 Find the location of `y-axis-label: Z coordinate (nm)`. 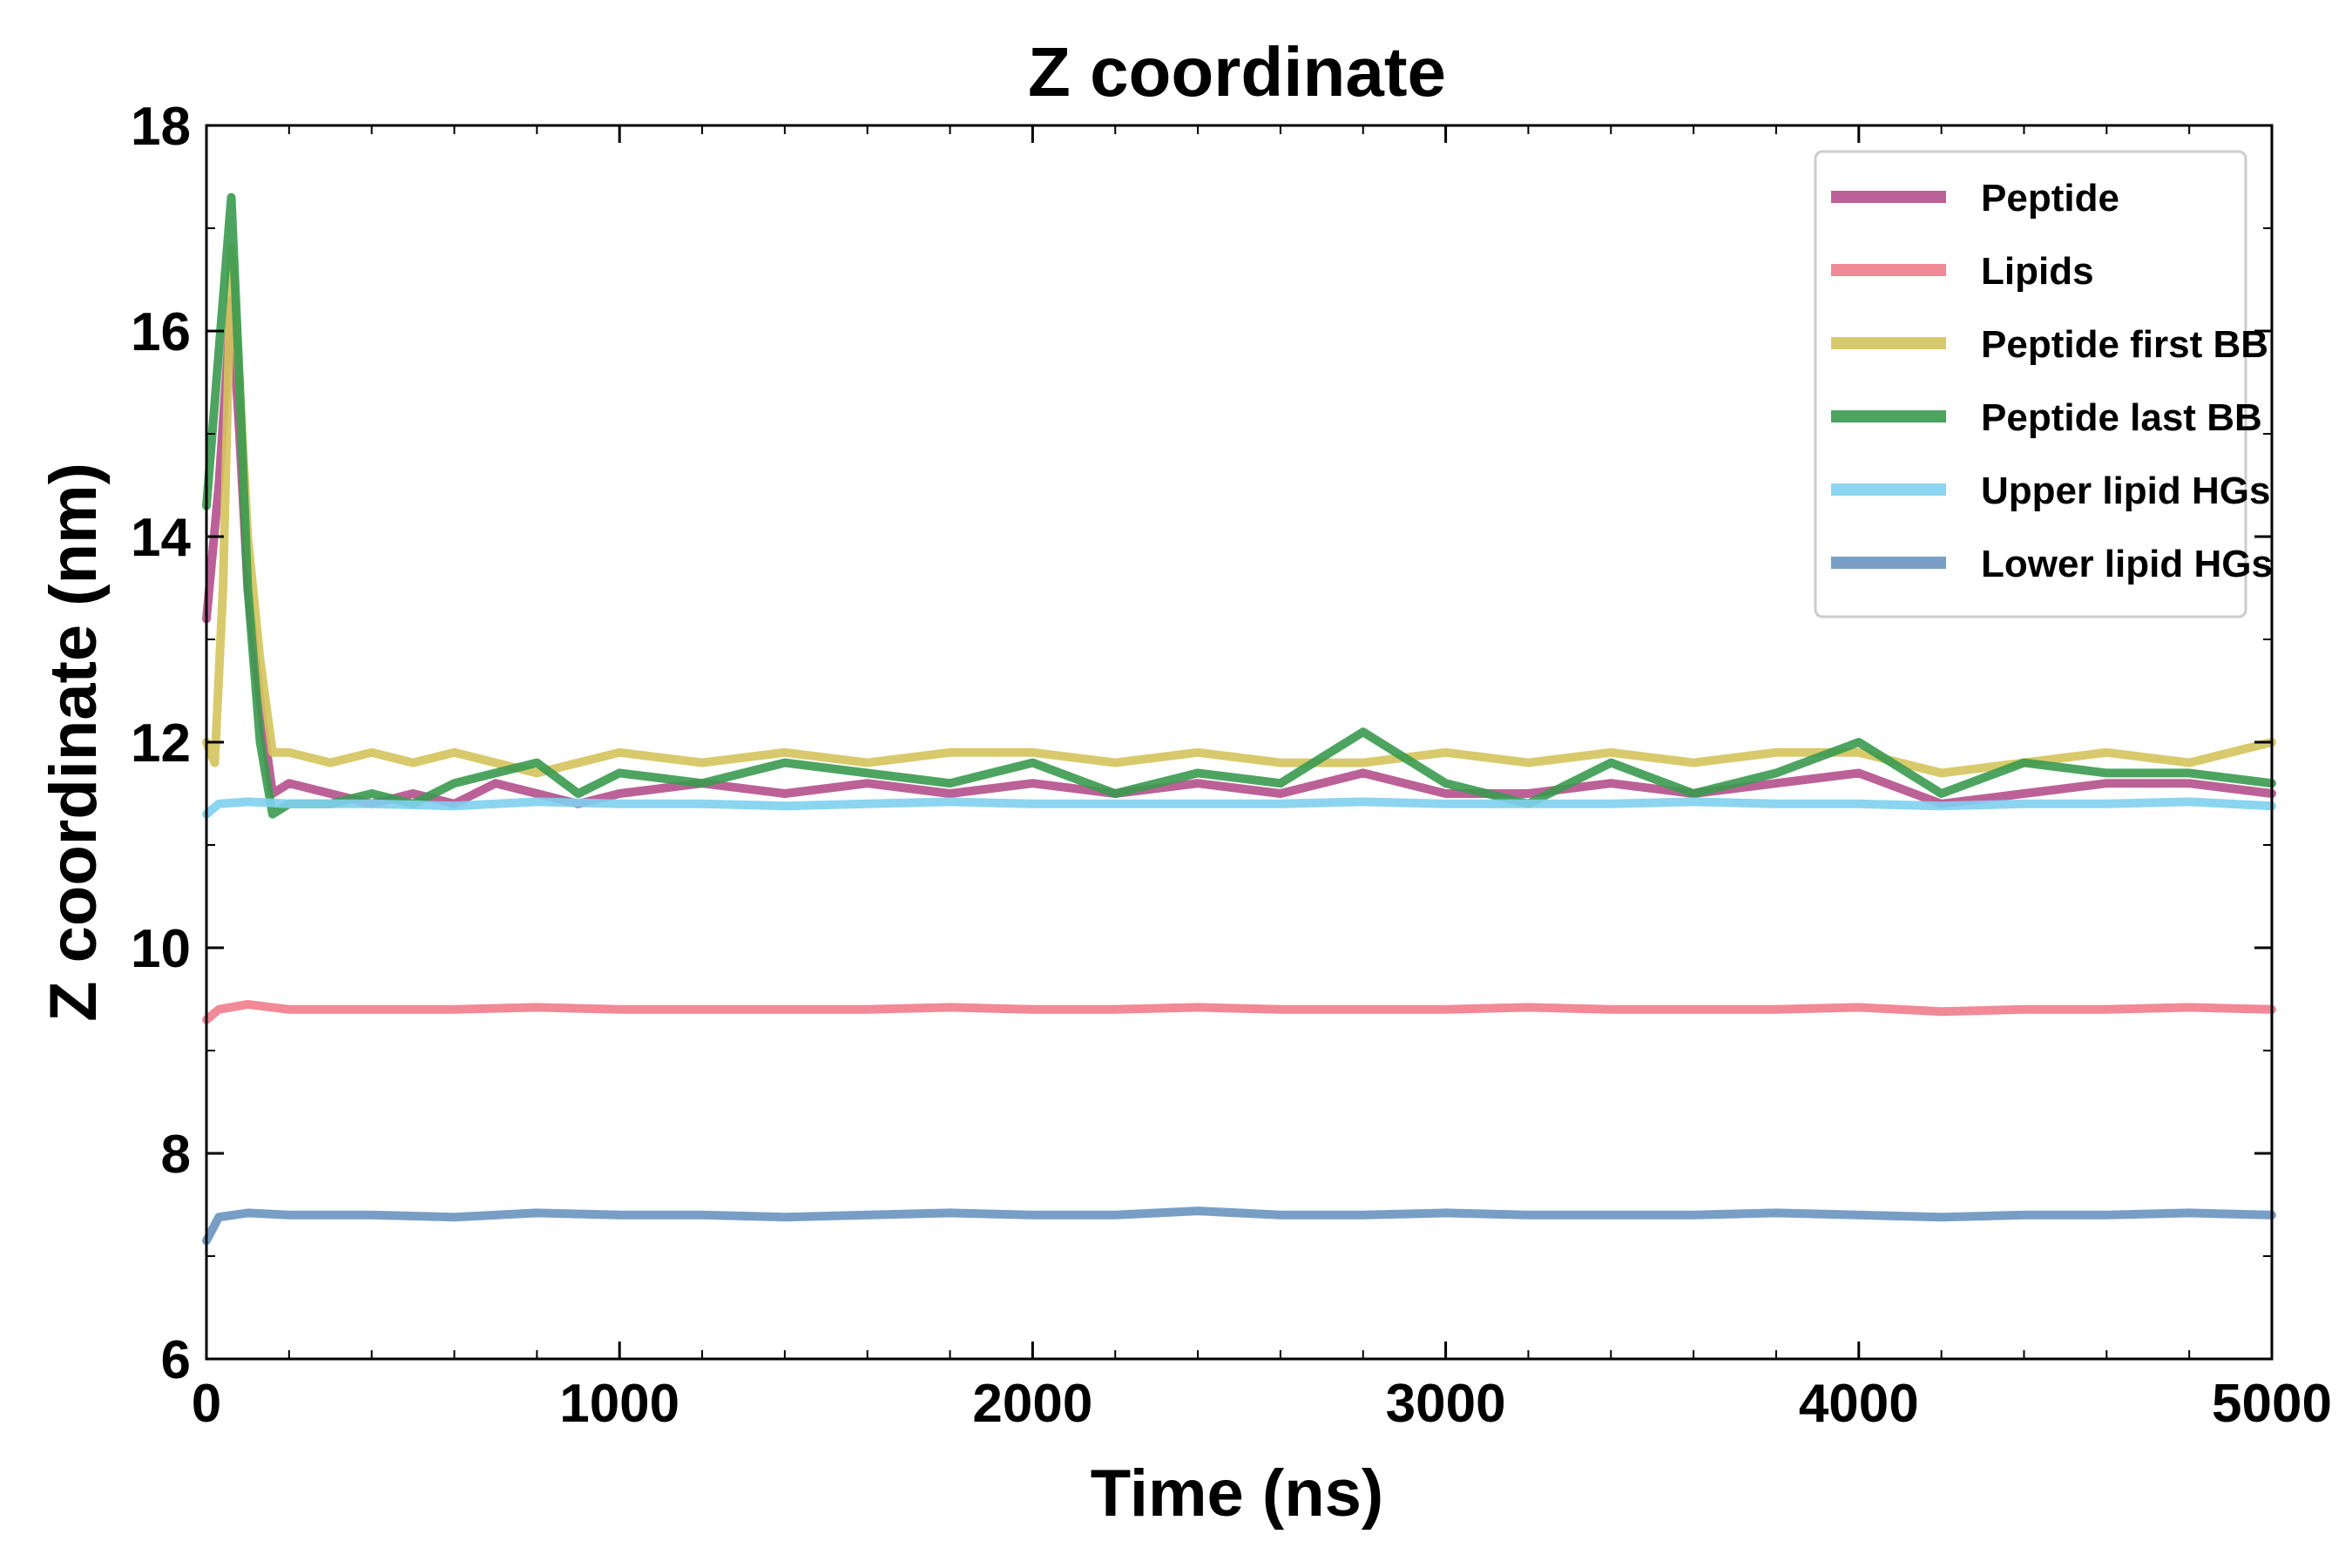

y-axis-label: Z coordinate (nm) is located at coordinates (74, 742).